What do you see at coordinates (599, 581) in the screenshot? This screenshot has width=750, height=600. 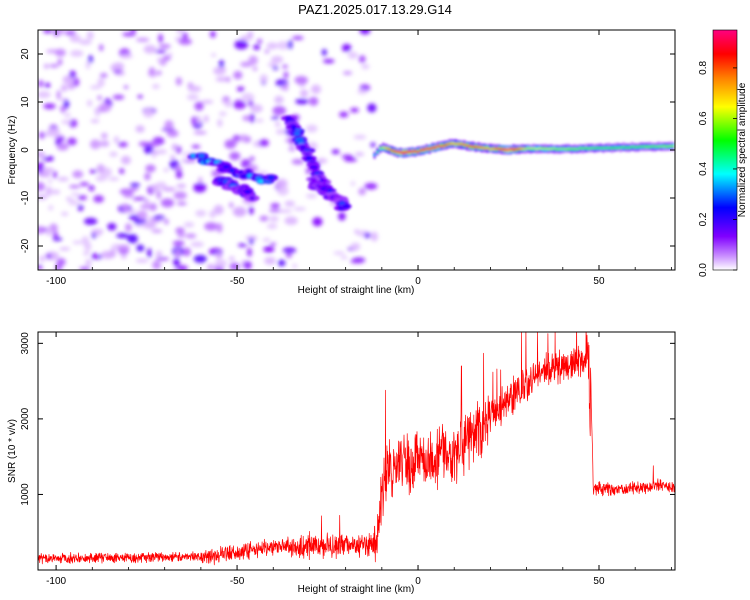 I see `x-tick-label: 50` at bounding box center [599, 581].